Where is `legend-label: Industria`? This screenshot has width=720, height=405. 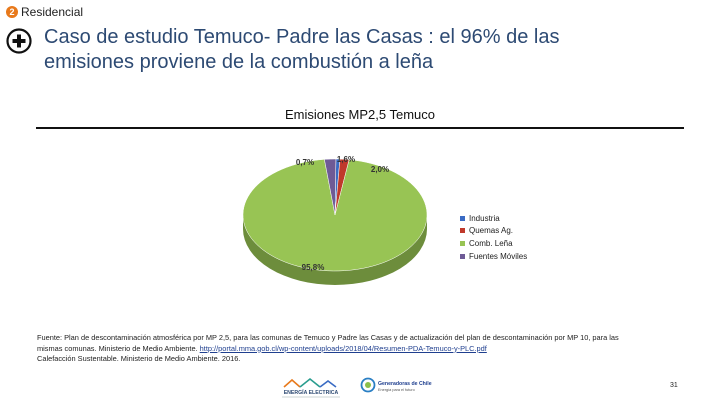 legend-label: Industria is located at coordinates (484, 218).